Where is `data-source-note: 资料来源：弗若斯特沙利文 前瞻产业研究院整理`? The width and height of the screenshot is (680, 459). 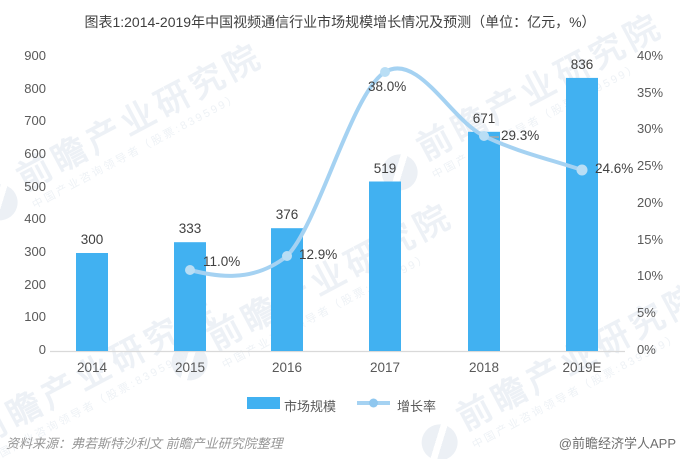 data-source-note: 资料来源：弗若斯特沙利文 前瞻产业研究院整理 is located at coordinates (144, 443).